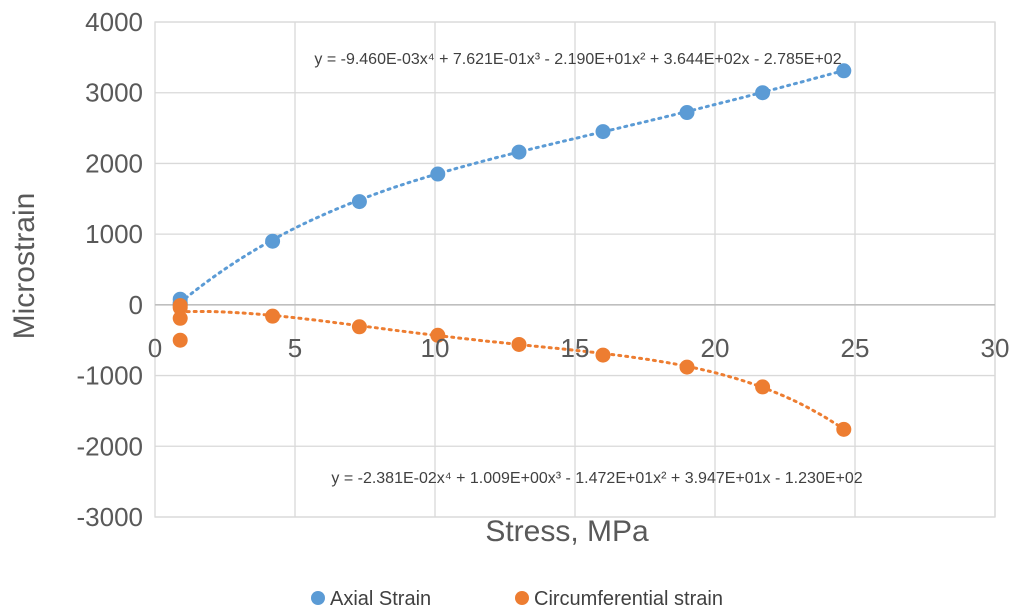 This screenshot has height=610, width=1013. What do you see at coordinates (715, 348) in the screenshot?
I see `x-tick-label: 20` at bounding box center [715, 348].